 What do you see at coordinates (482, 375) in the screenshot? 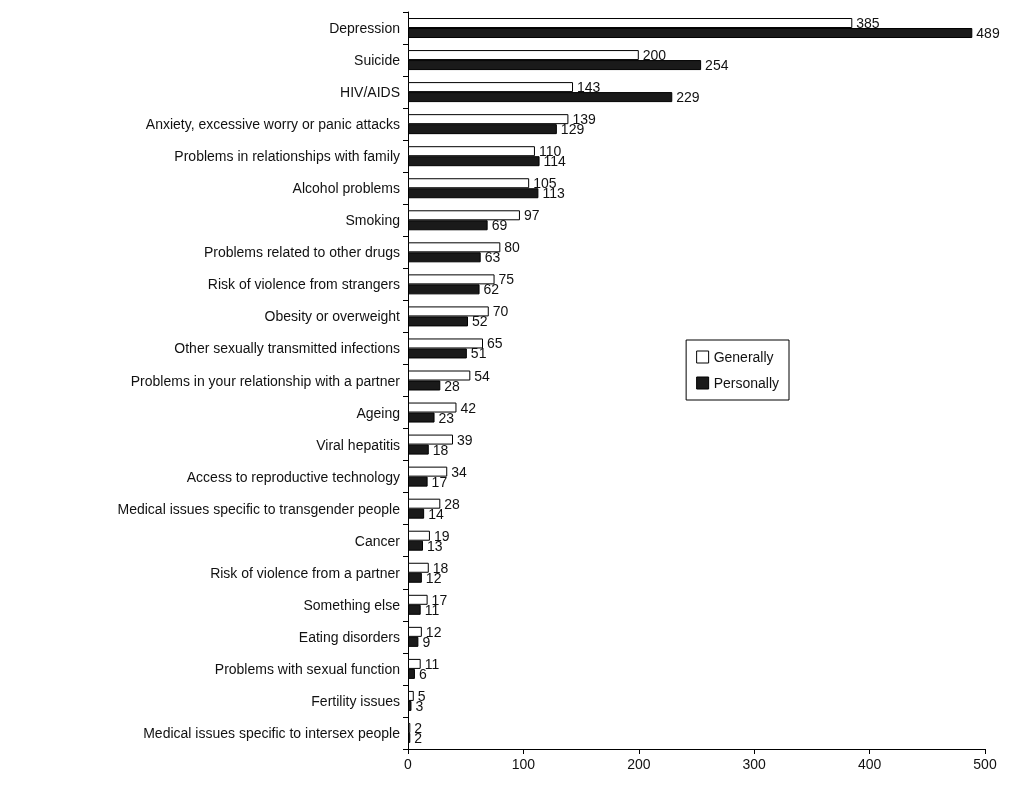
I see `data-label: 54` at bounding box center [482, 375].